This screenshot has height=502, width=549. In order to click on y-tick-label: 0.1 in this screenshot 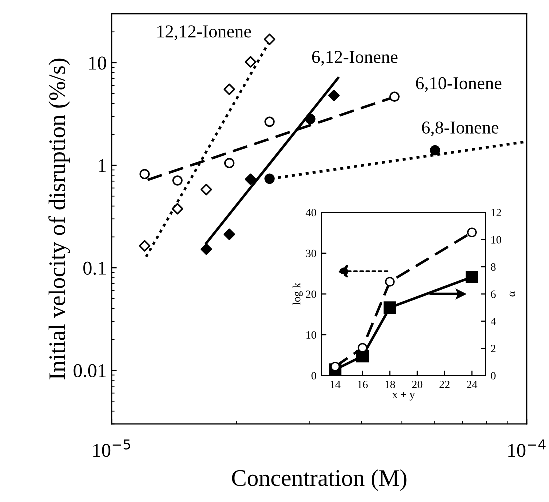, I will do `click(95, 269)`.